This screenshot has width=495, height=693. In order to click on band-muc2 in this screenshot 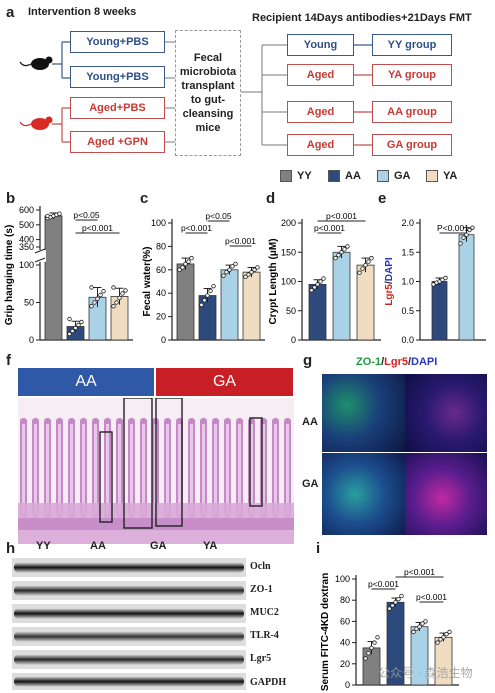, I will do `click(129, 613)`.